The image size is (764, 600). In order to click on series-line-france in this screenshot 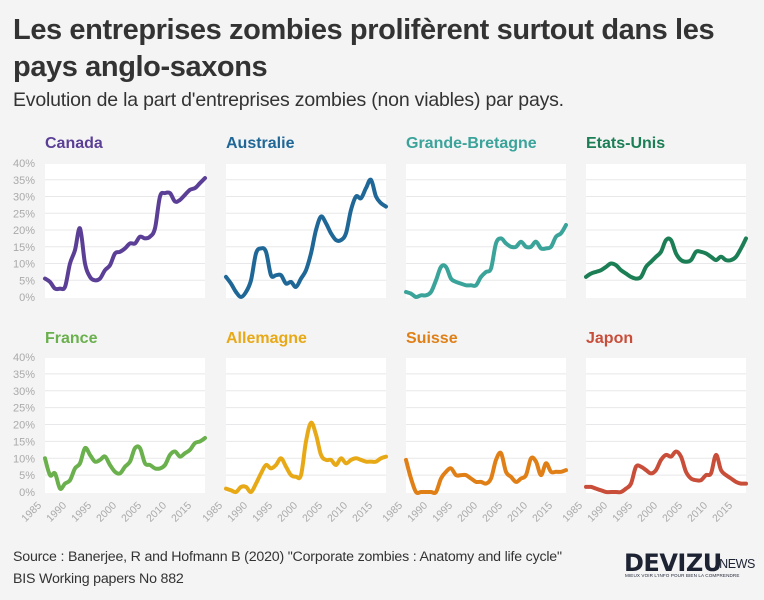, I will do `click(125, 463)`.